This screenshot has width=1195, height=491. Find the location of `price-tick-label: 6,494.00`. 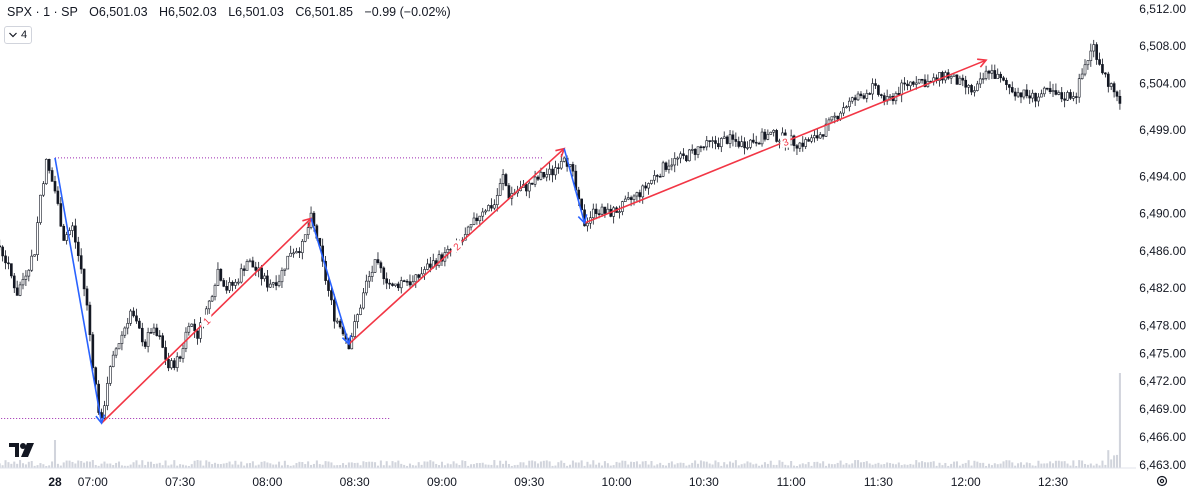

price-tick-label: 6,494.00 is located at coordinates (1162, 177).